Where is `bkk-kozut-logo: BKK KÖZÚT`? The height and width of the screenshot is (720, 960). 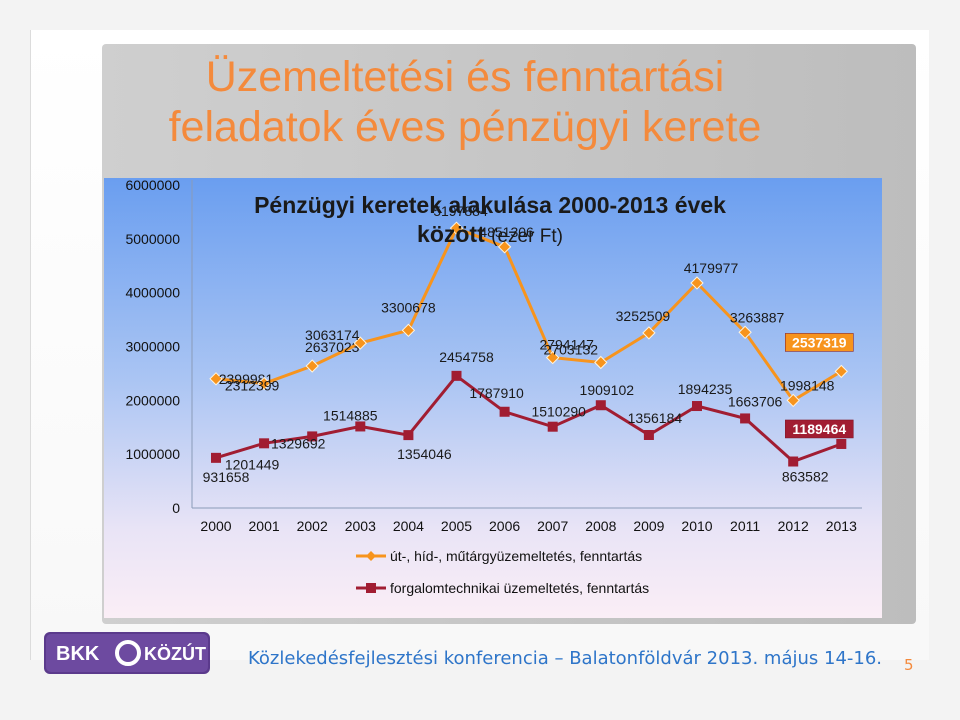 bkk-kozut-logo: BKK KÖZÚT is located at coordinates (127, 653).